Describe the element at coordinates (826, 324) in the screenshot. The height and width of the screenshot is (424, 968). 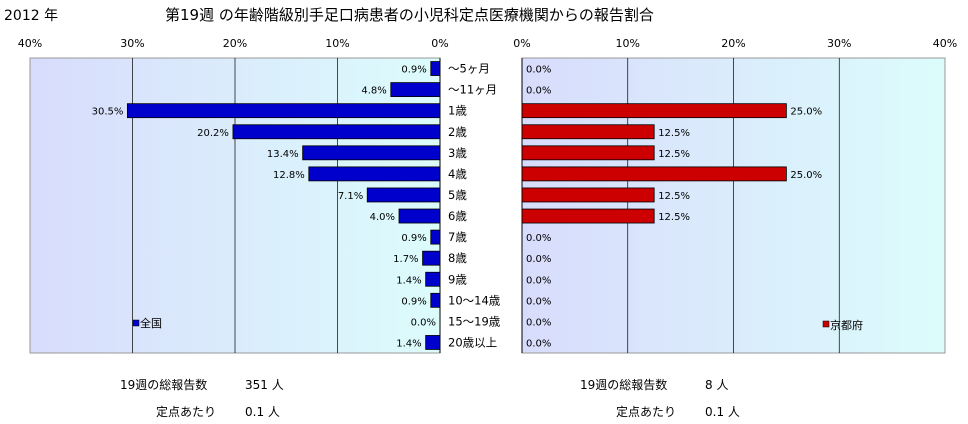
I see `legend-kyoto-swatch` at that location.